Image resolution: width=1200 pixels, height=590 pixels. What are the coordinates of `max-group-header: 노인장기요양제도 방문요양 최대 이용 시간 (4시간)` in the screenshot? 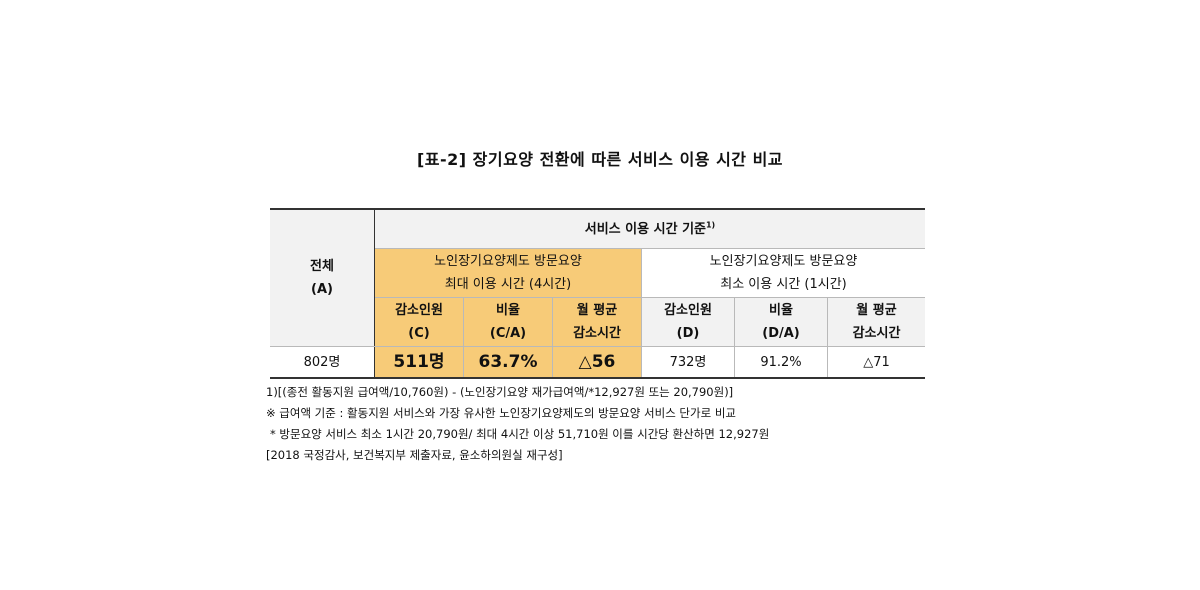 It's located at (508, 273).